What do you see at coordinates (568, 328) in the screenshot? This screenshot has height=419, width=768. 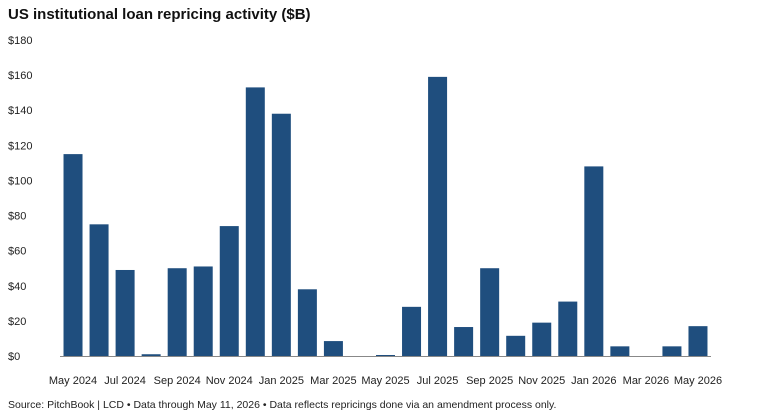 I see `bar-dec-2025` at bounding box center [568, 328].